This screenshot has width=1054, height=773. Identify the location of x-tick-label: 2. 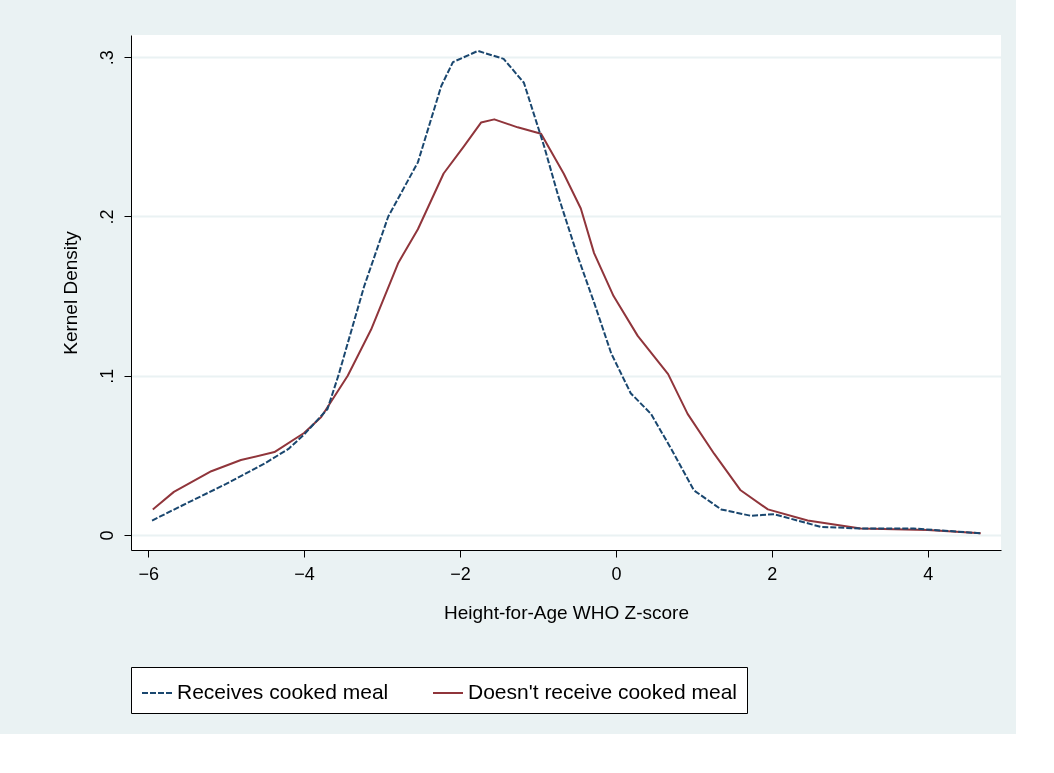
(772, 573).